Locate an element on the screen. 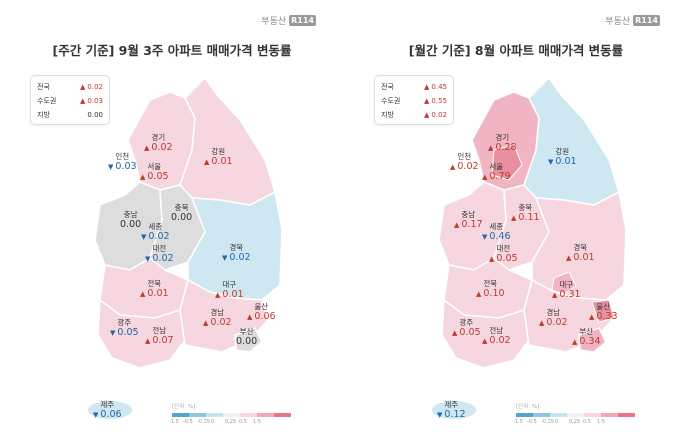 The image size is (689, 447). region-label-gwangju: 광주 ▲ 0.05 is located at coordinates (466, 328).